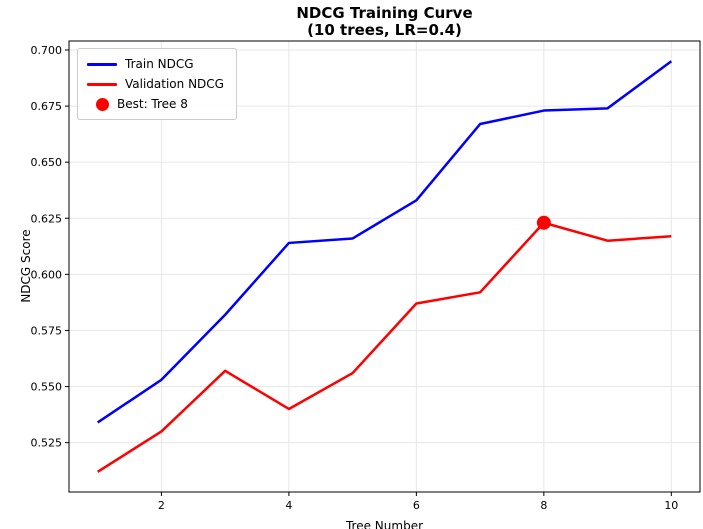 This screenshot has width=703, height=529. I want to click on legend-item-validation: Validation NDCG, so click(155, 84).